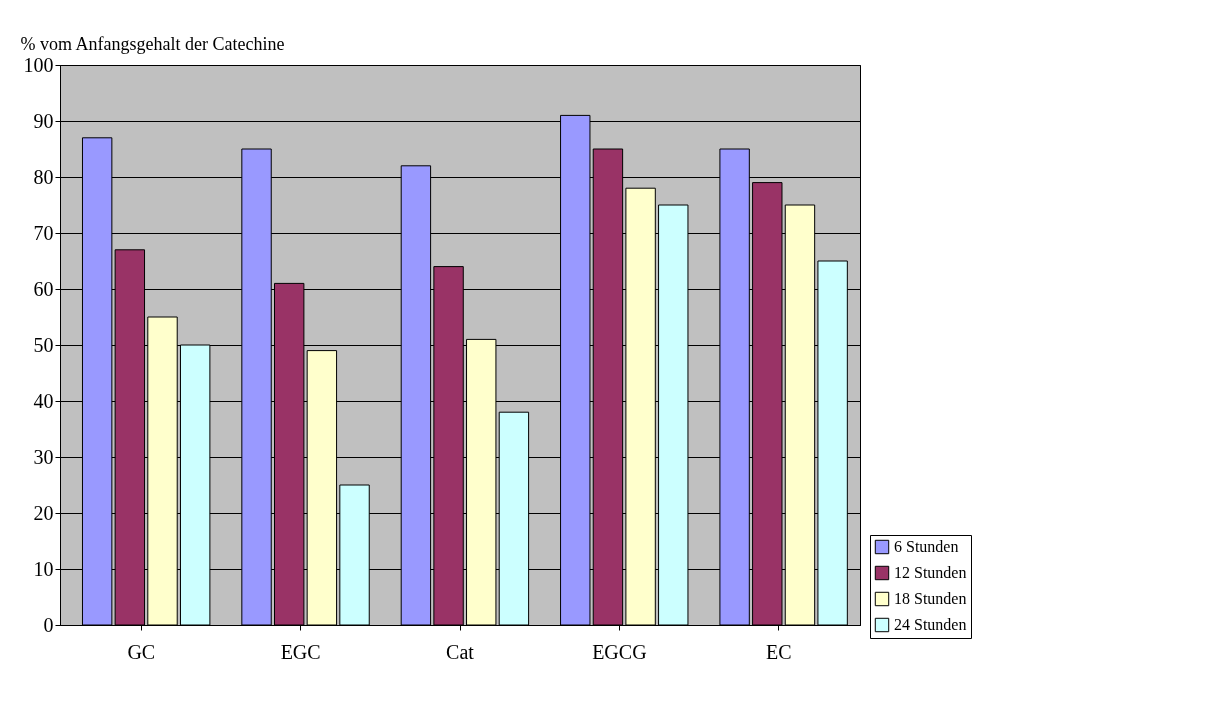 The height and width of the screenshot is (722, 1209). Describe the element at coordinates (48, 624) in the screenshot. I see `y-tick-label: 0` at that location.